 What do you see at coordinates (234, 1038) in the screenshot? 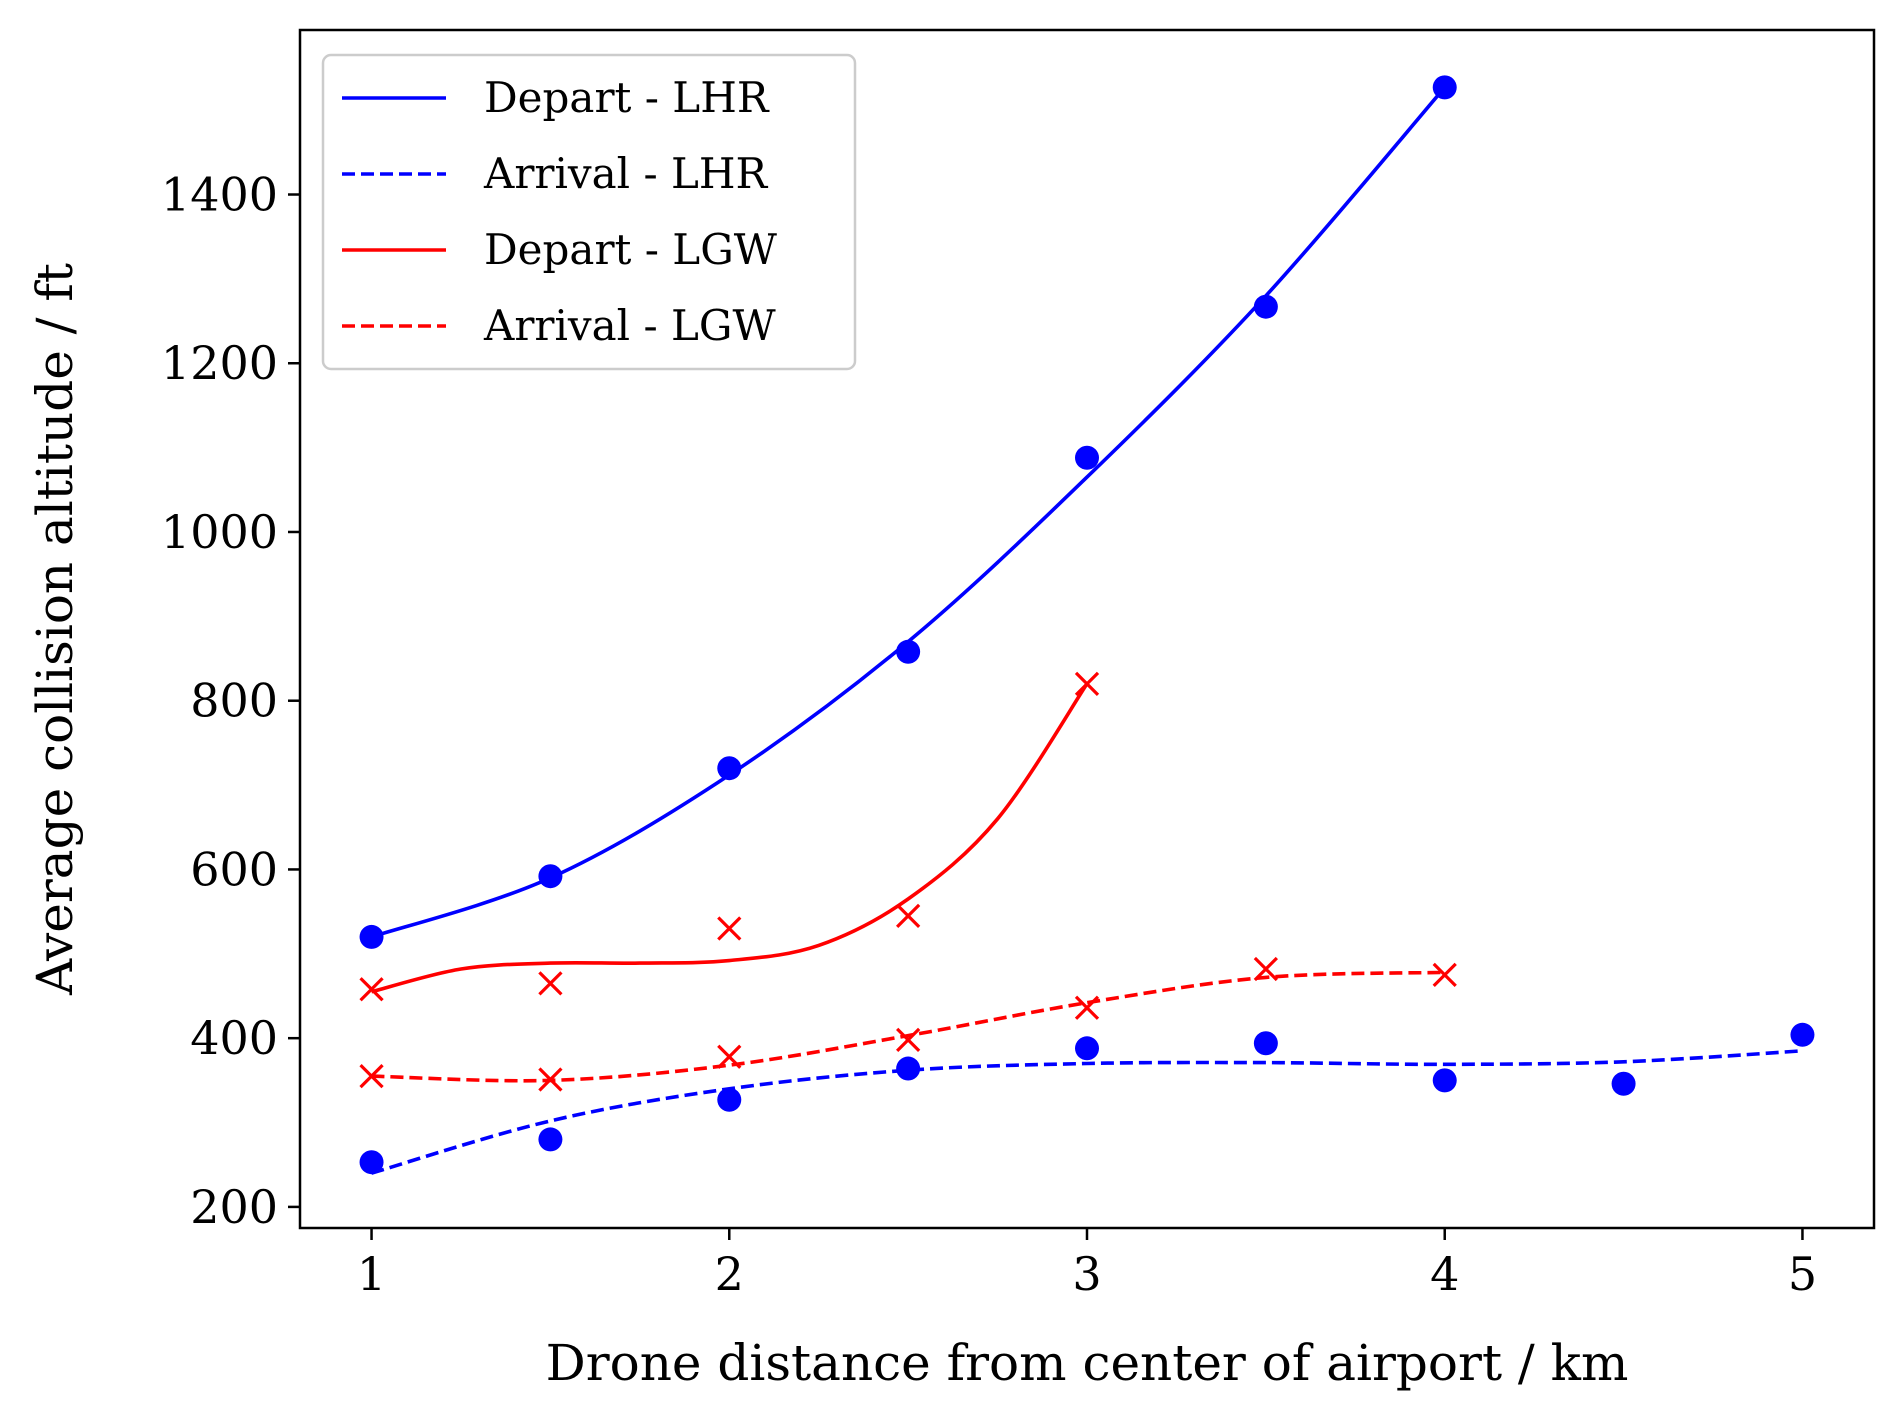
I see `y-tick-label-1: 400` at bounding box center [234, 1038].